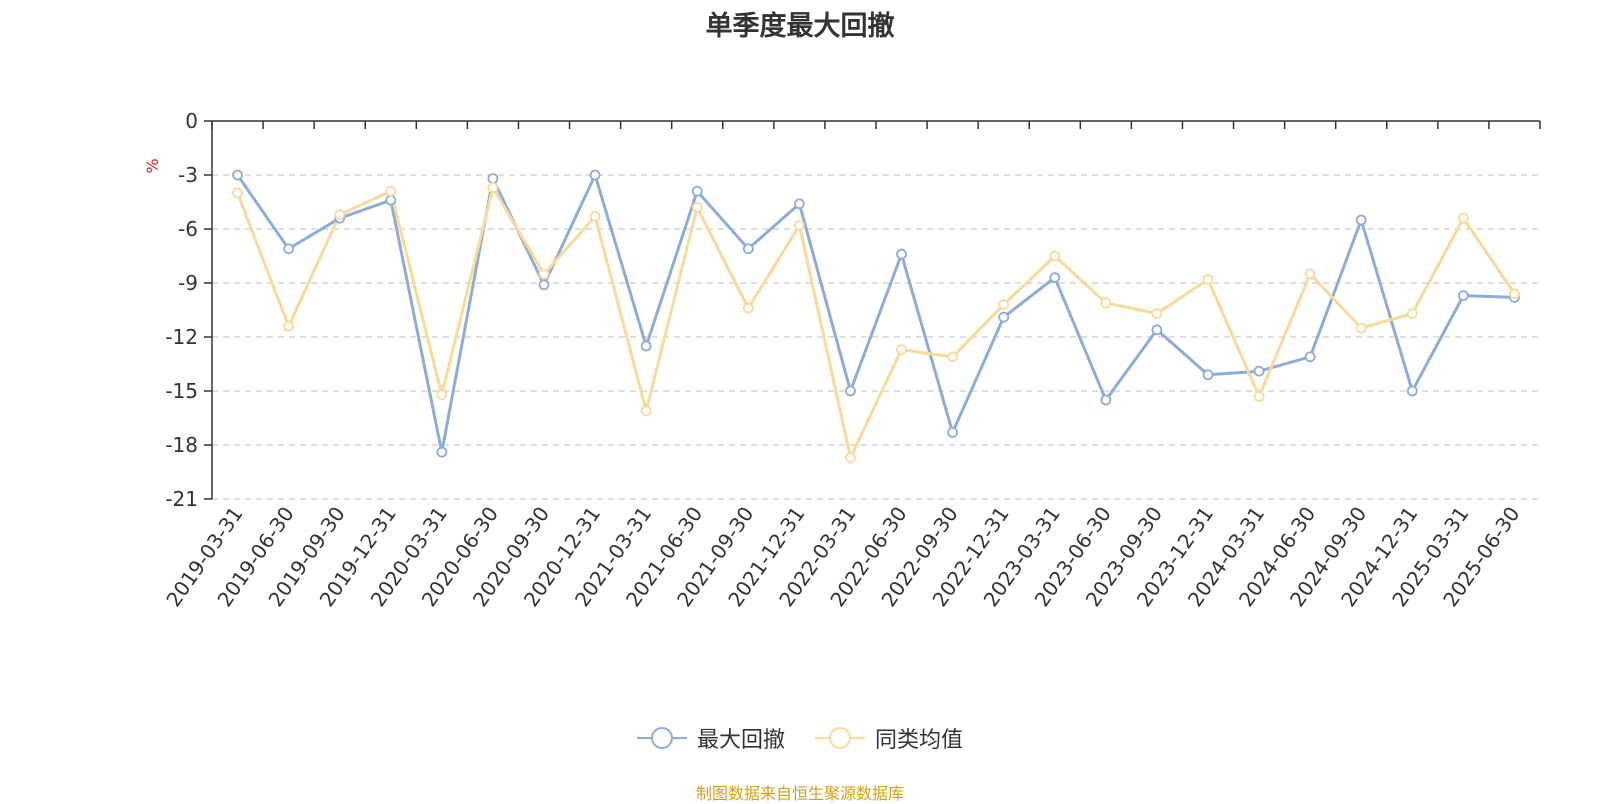  Describe the element at coordinates (152, 165) in the screenshot. I see `y-axis-unit-label: %` at that location.